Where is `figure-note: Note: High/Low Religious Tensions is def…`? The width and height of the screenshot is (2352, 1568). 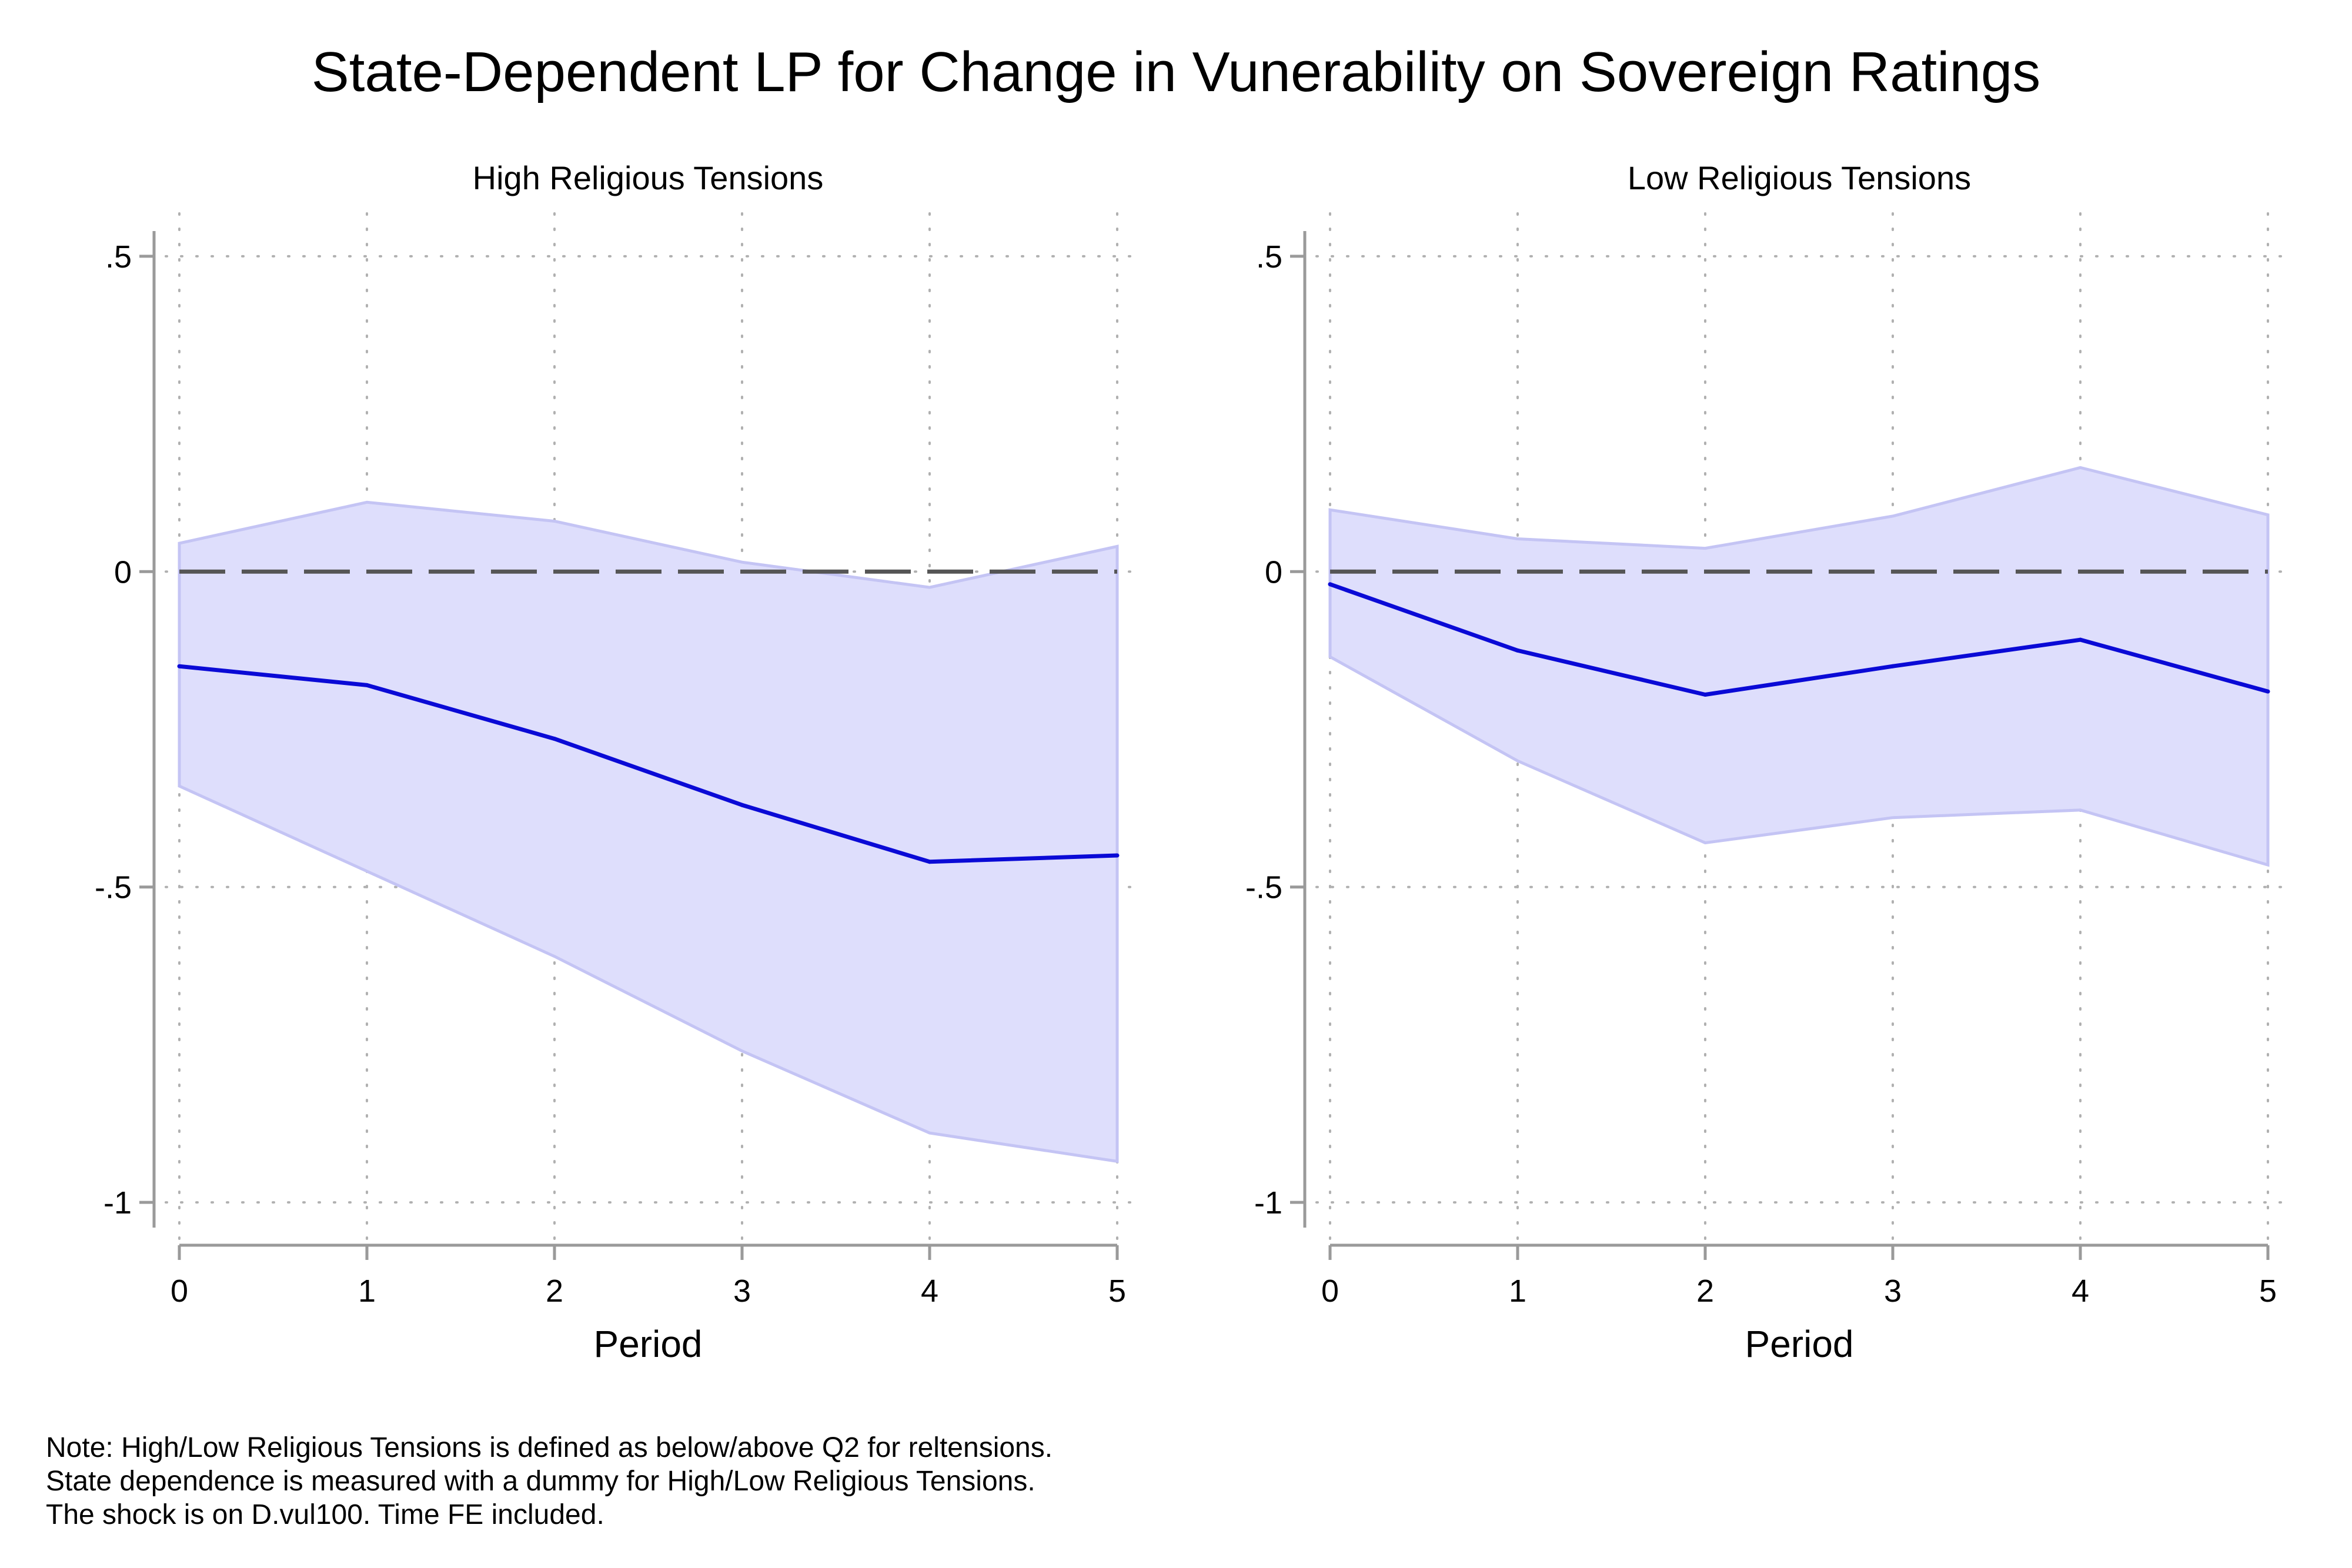
figure-note: Note: High/Low Religious Tensions is def… is located at coordinates (549, 1481).